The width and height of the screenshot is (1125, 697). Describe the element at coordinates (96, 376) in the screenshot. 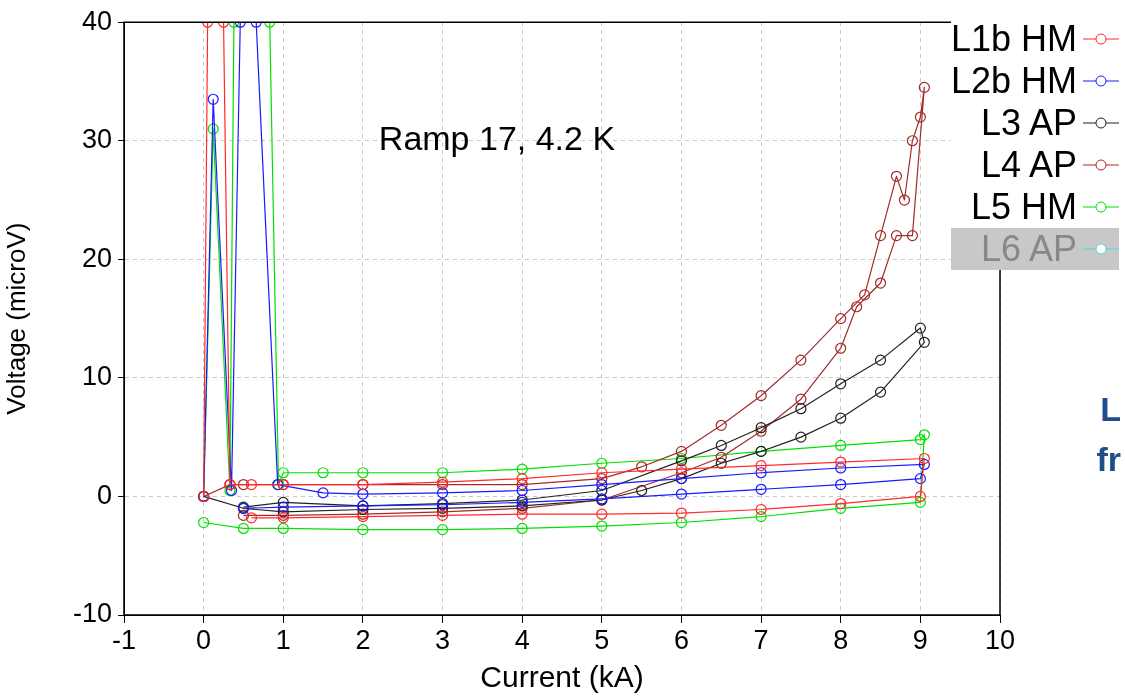

I see `y-tick-label: 10` at that location.